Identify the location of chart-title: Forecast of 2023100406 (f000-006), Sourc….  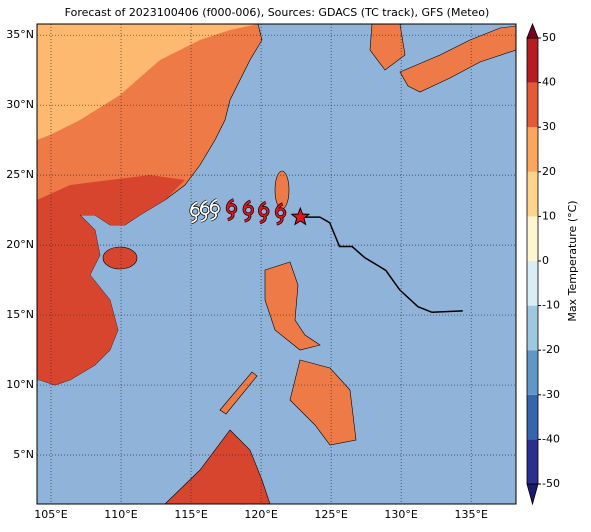
(277, 12).